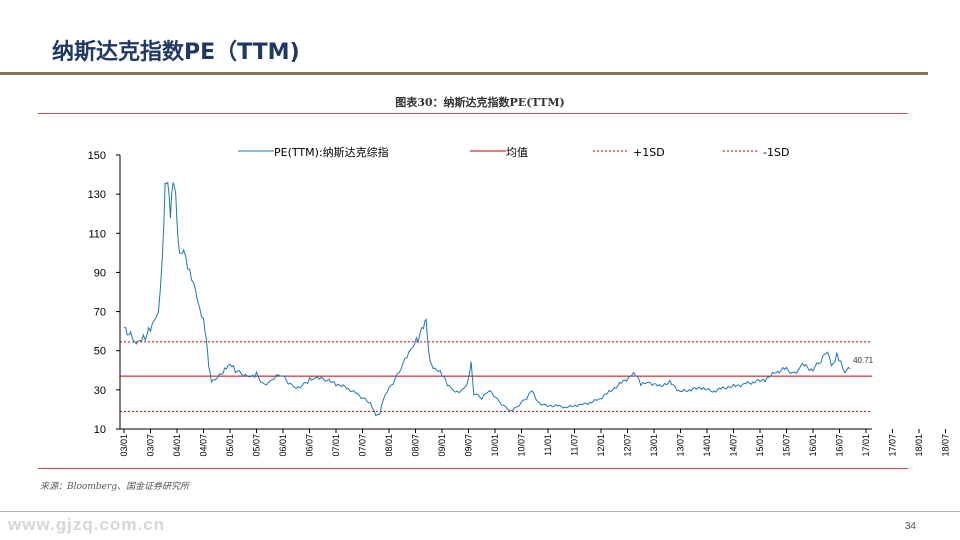 This screenshot has width=960, height=540. What do you see at coordinates (204, 445) in the screenshot?
I see `x-tick-label: 04/07` at bounding box center [204, 445].